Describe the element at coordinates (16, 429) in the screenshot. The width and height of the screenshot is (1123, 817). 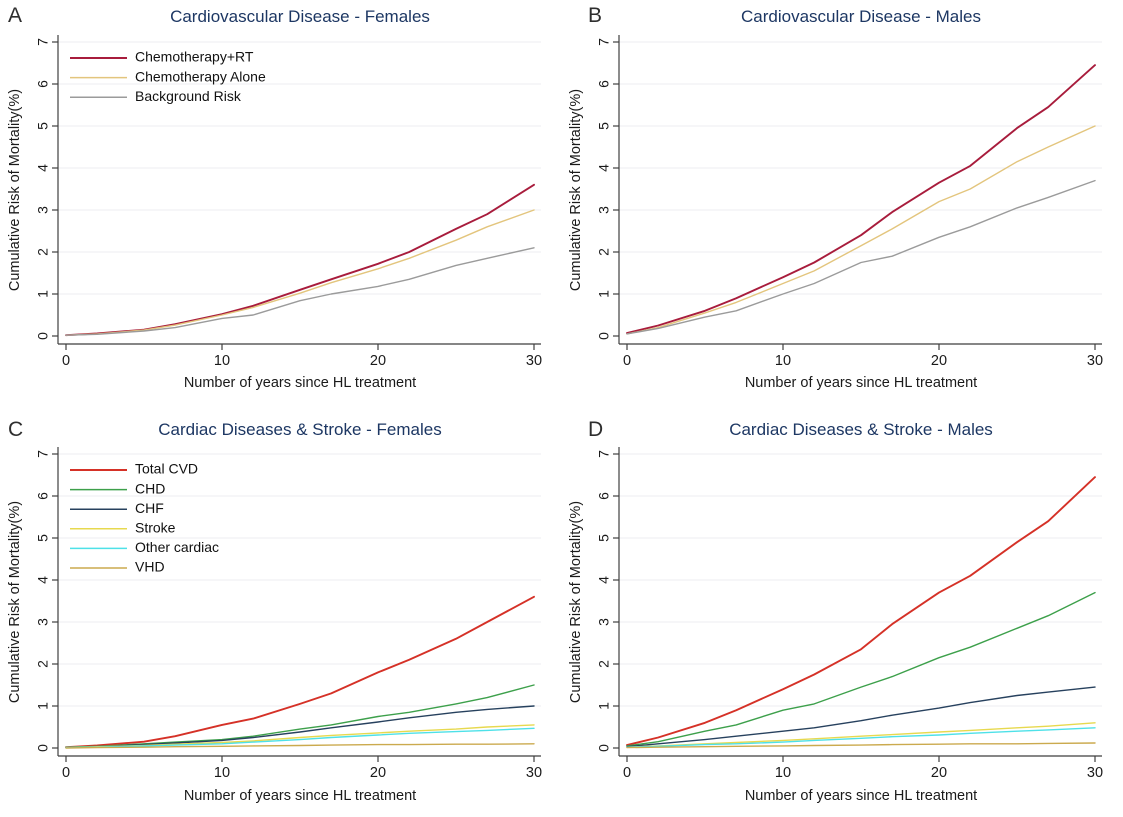
I see `panel-letter-c: C` at that location.